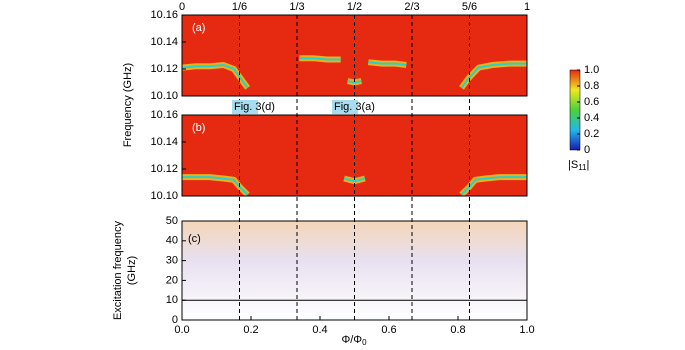 The width and height of the screenshot is (685, 350). What do you see at coordinates (591, 102) in the screenshot?
I see `colorbar-tick-label: 0.6` at bounding box center [591, 102].